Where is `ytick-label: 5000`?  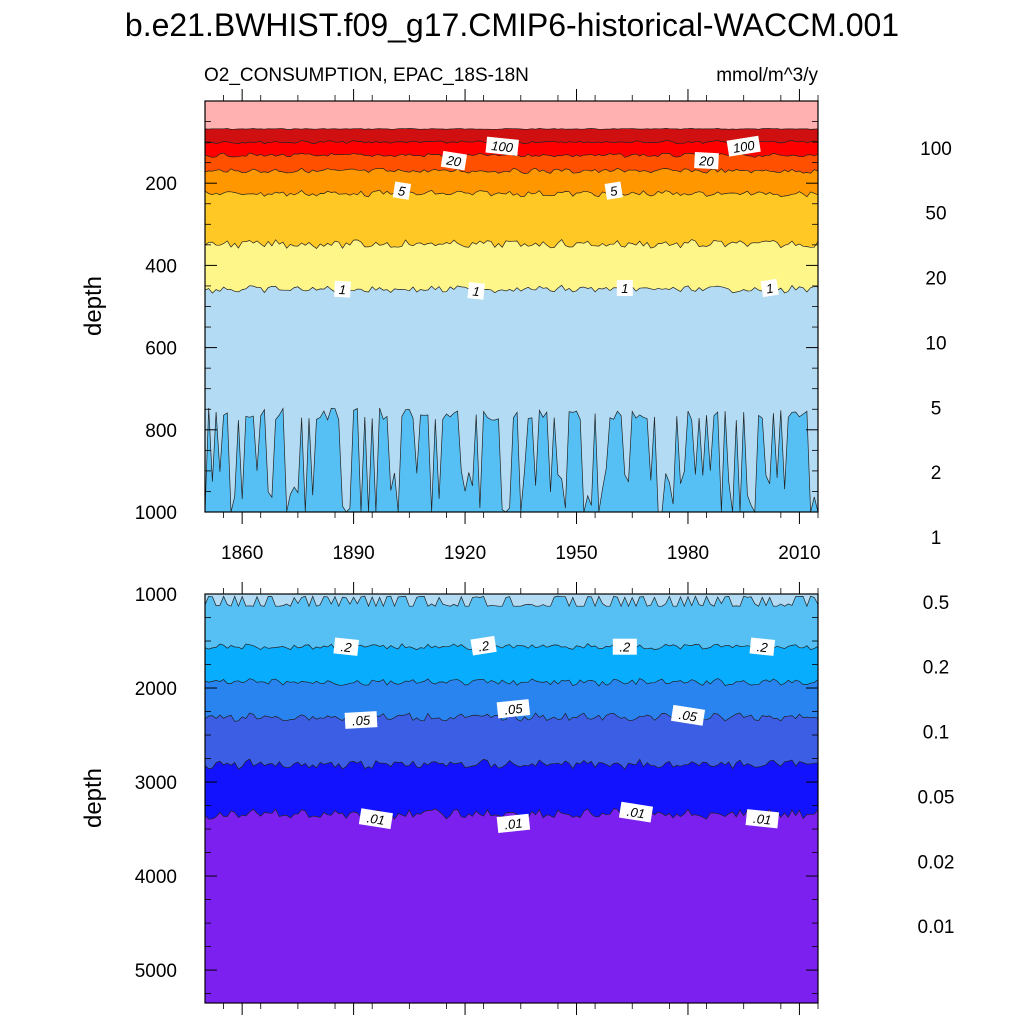 ytick-label: 5000 is located at coordinates (156, 971).